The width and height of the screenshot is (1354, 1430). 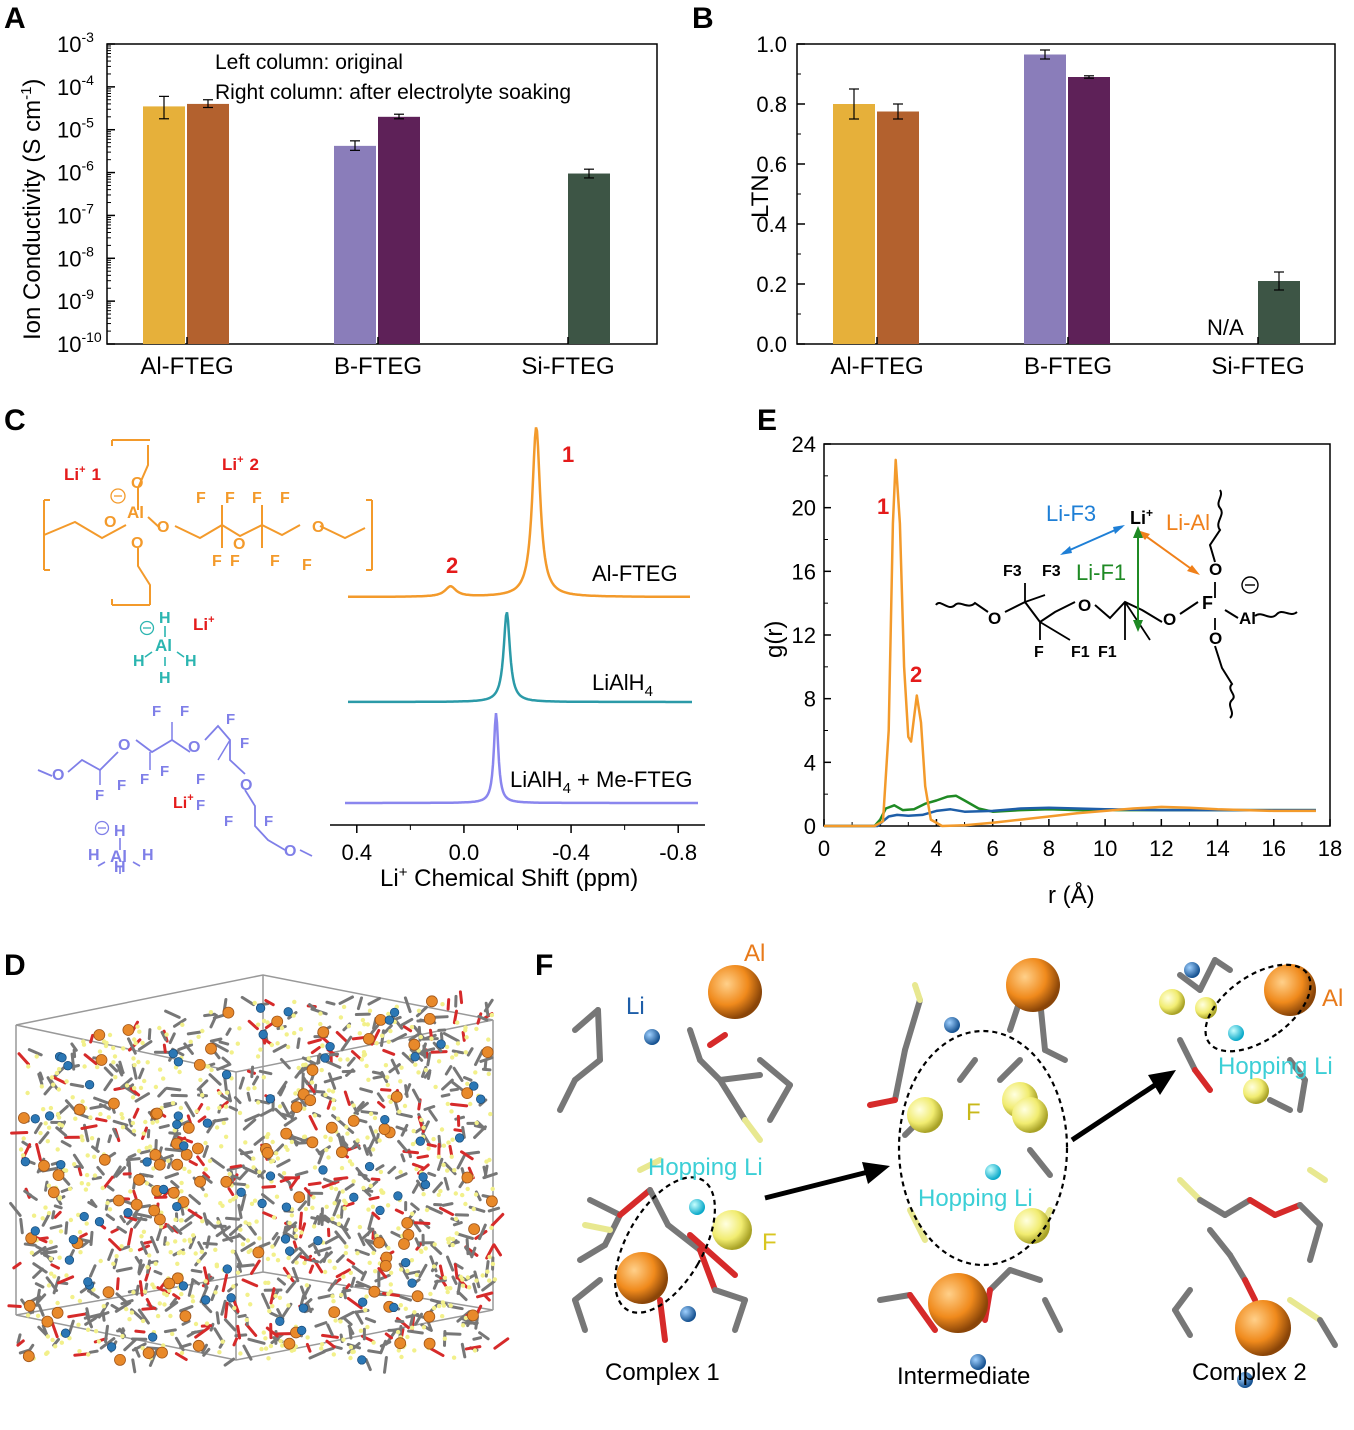 I want to click on panel-c-xticks: 0.4 0.0 -0.4 -0.8, so click(x=519, y=845).